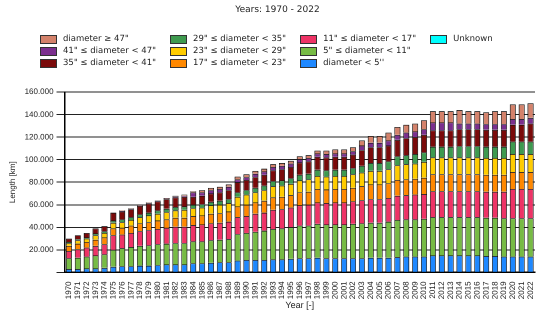 The width and height of the screenshot is (555, 311). What do you see at coordinates (96, 39) in the screenshot?
I see `legend-label: diameter ≥ 47"` at bounding box center [96, 39].